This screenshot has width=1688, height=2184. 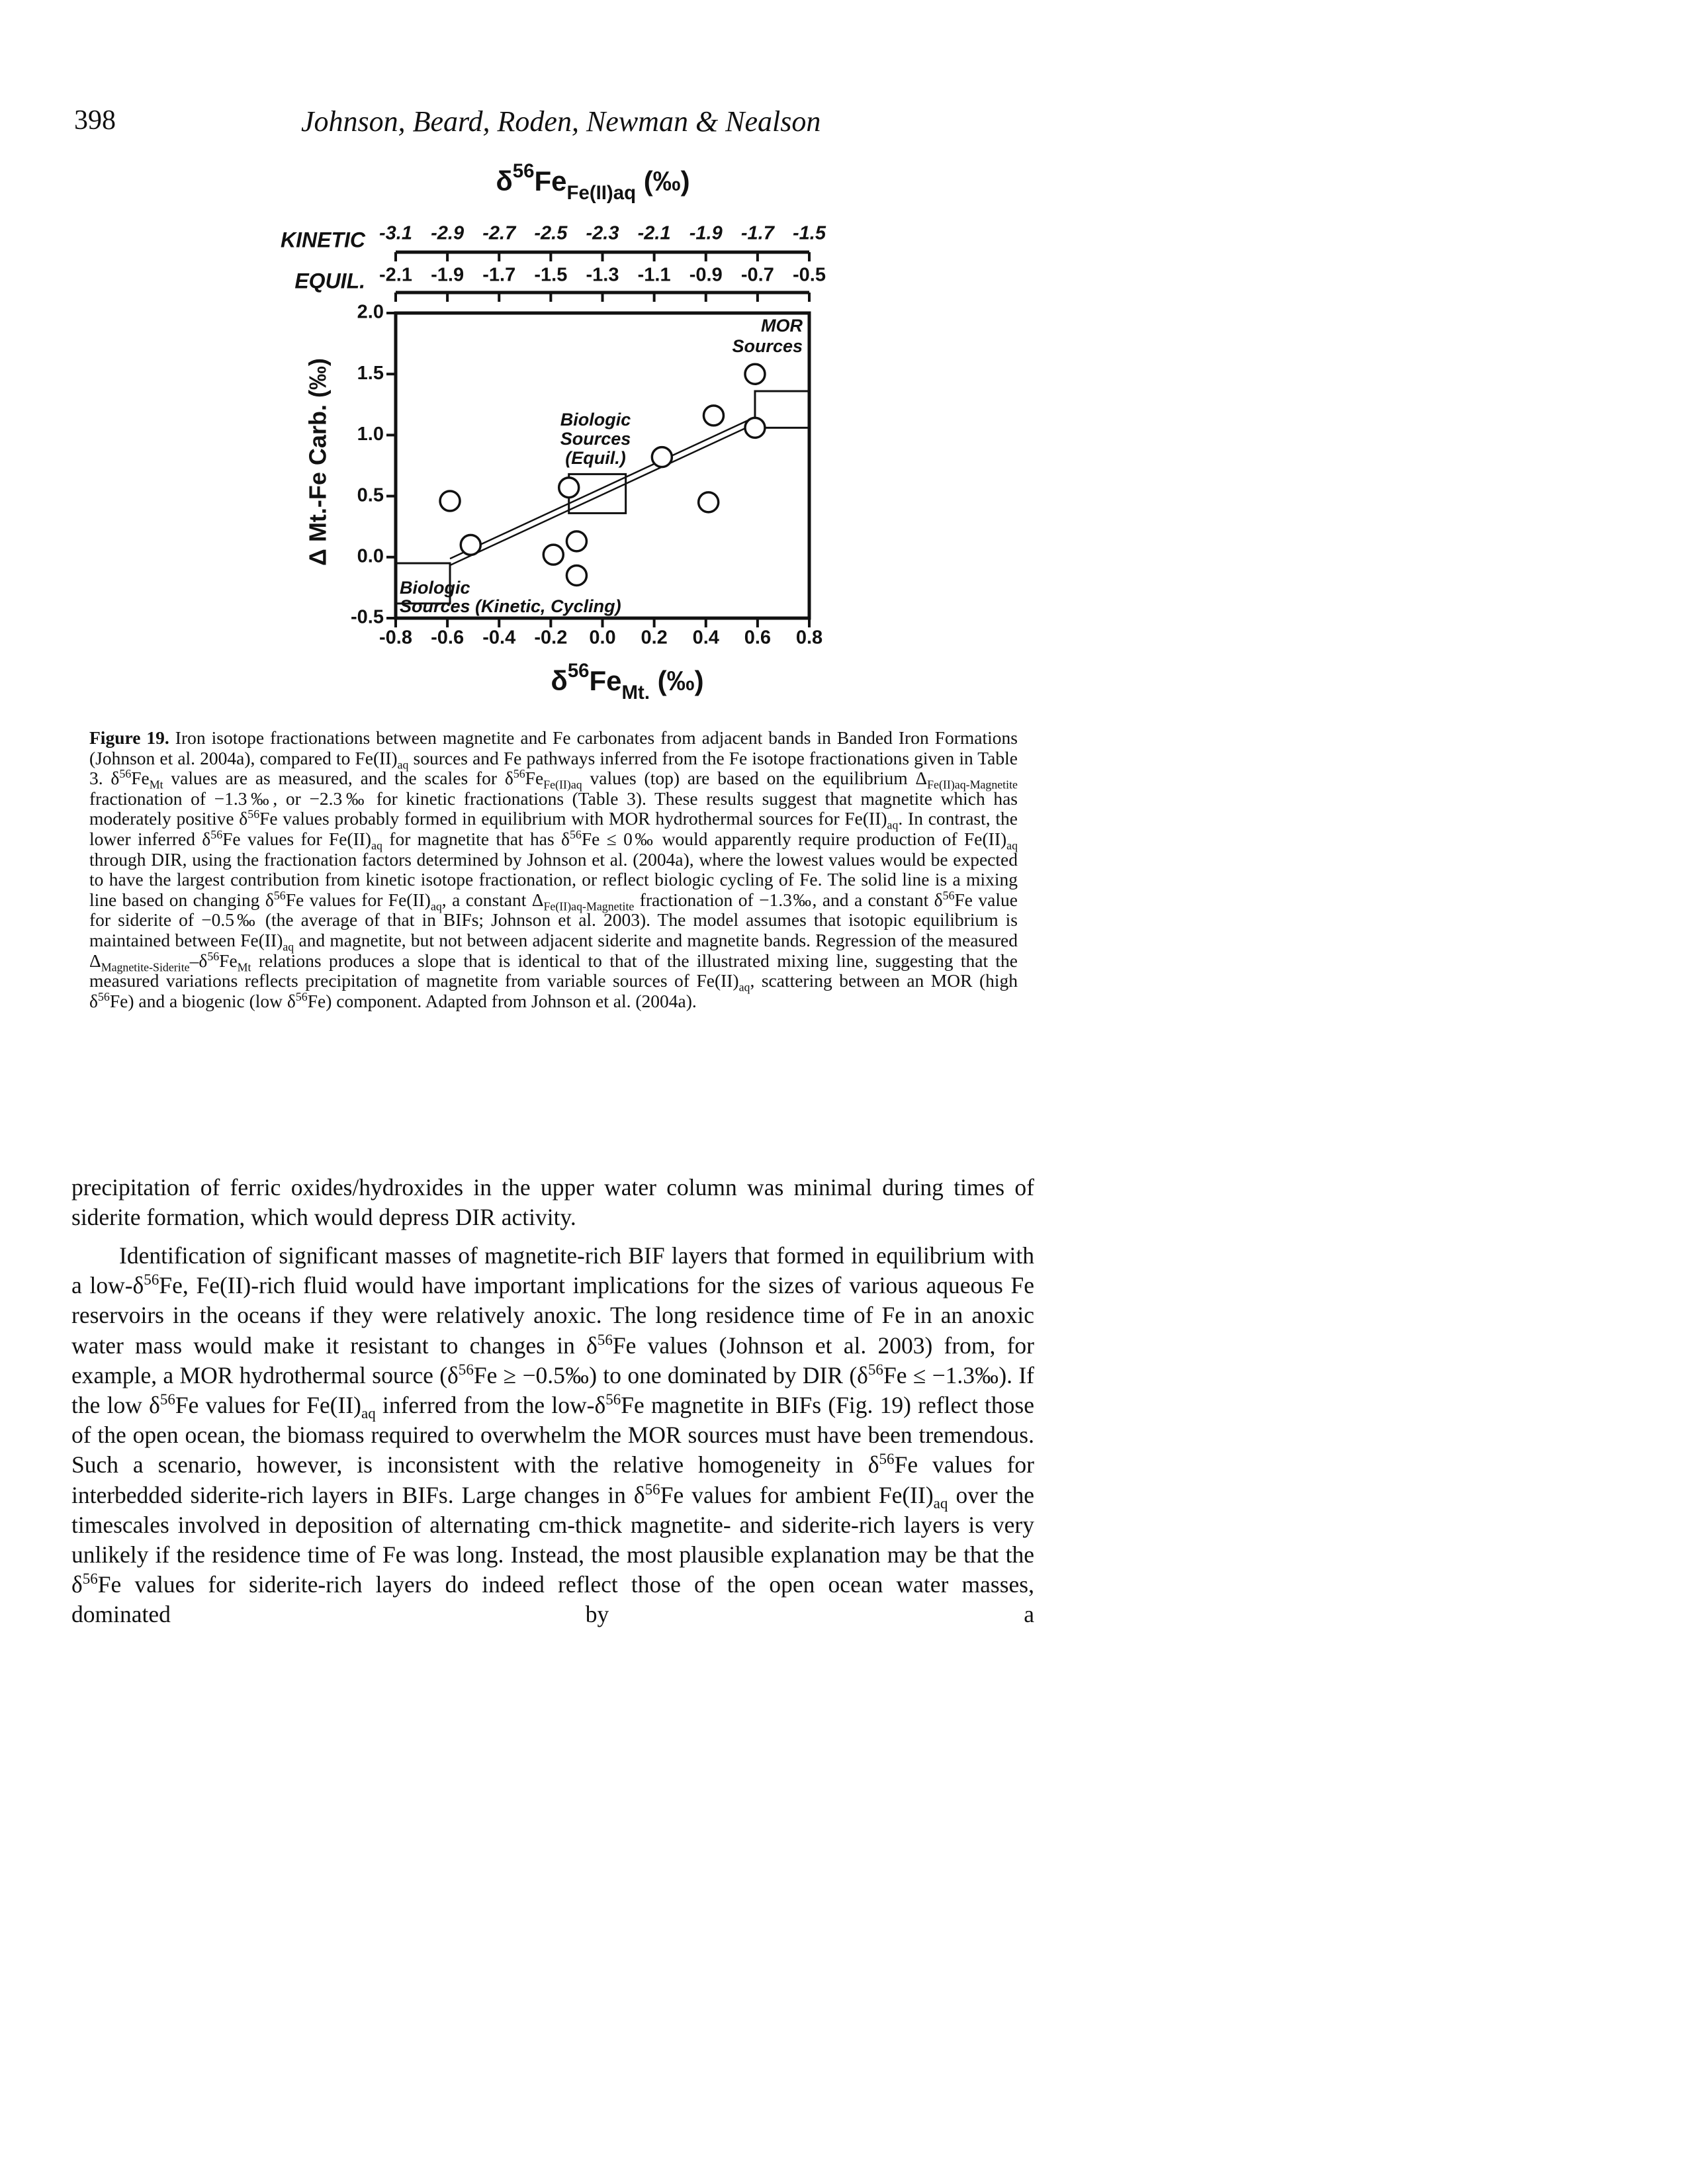 I want to click on top-tick-label: -1.1, so click(x=654, y=275).